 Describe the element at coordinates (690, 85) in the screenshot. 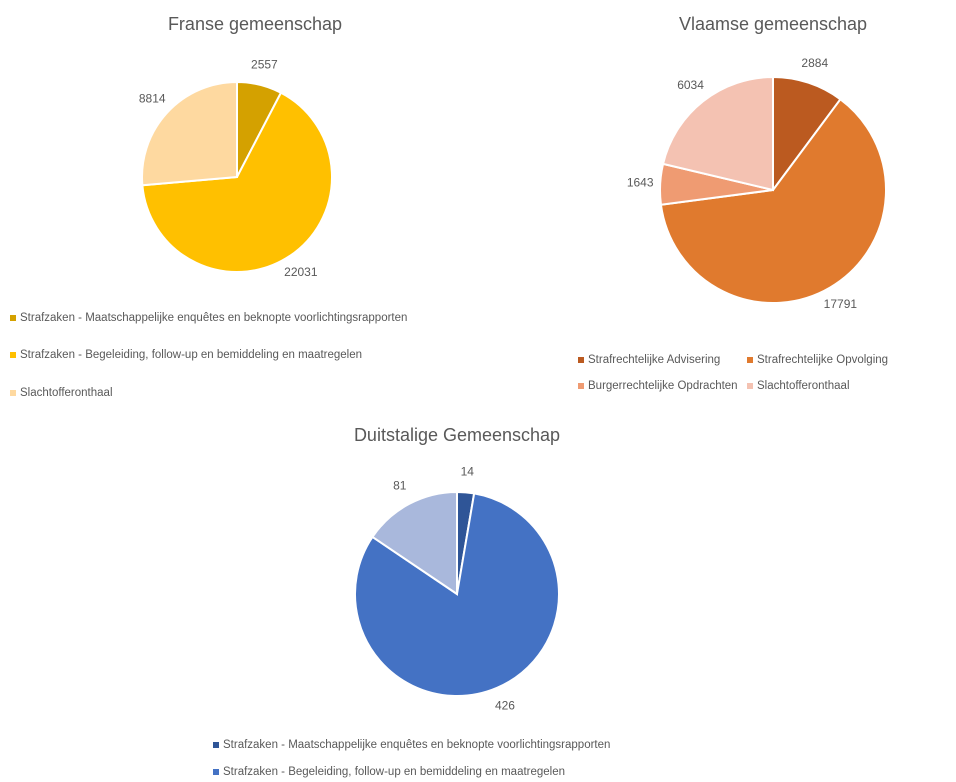

I see `data-label: 6034` at that location.